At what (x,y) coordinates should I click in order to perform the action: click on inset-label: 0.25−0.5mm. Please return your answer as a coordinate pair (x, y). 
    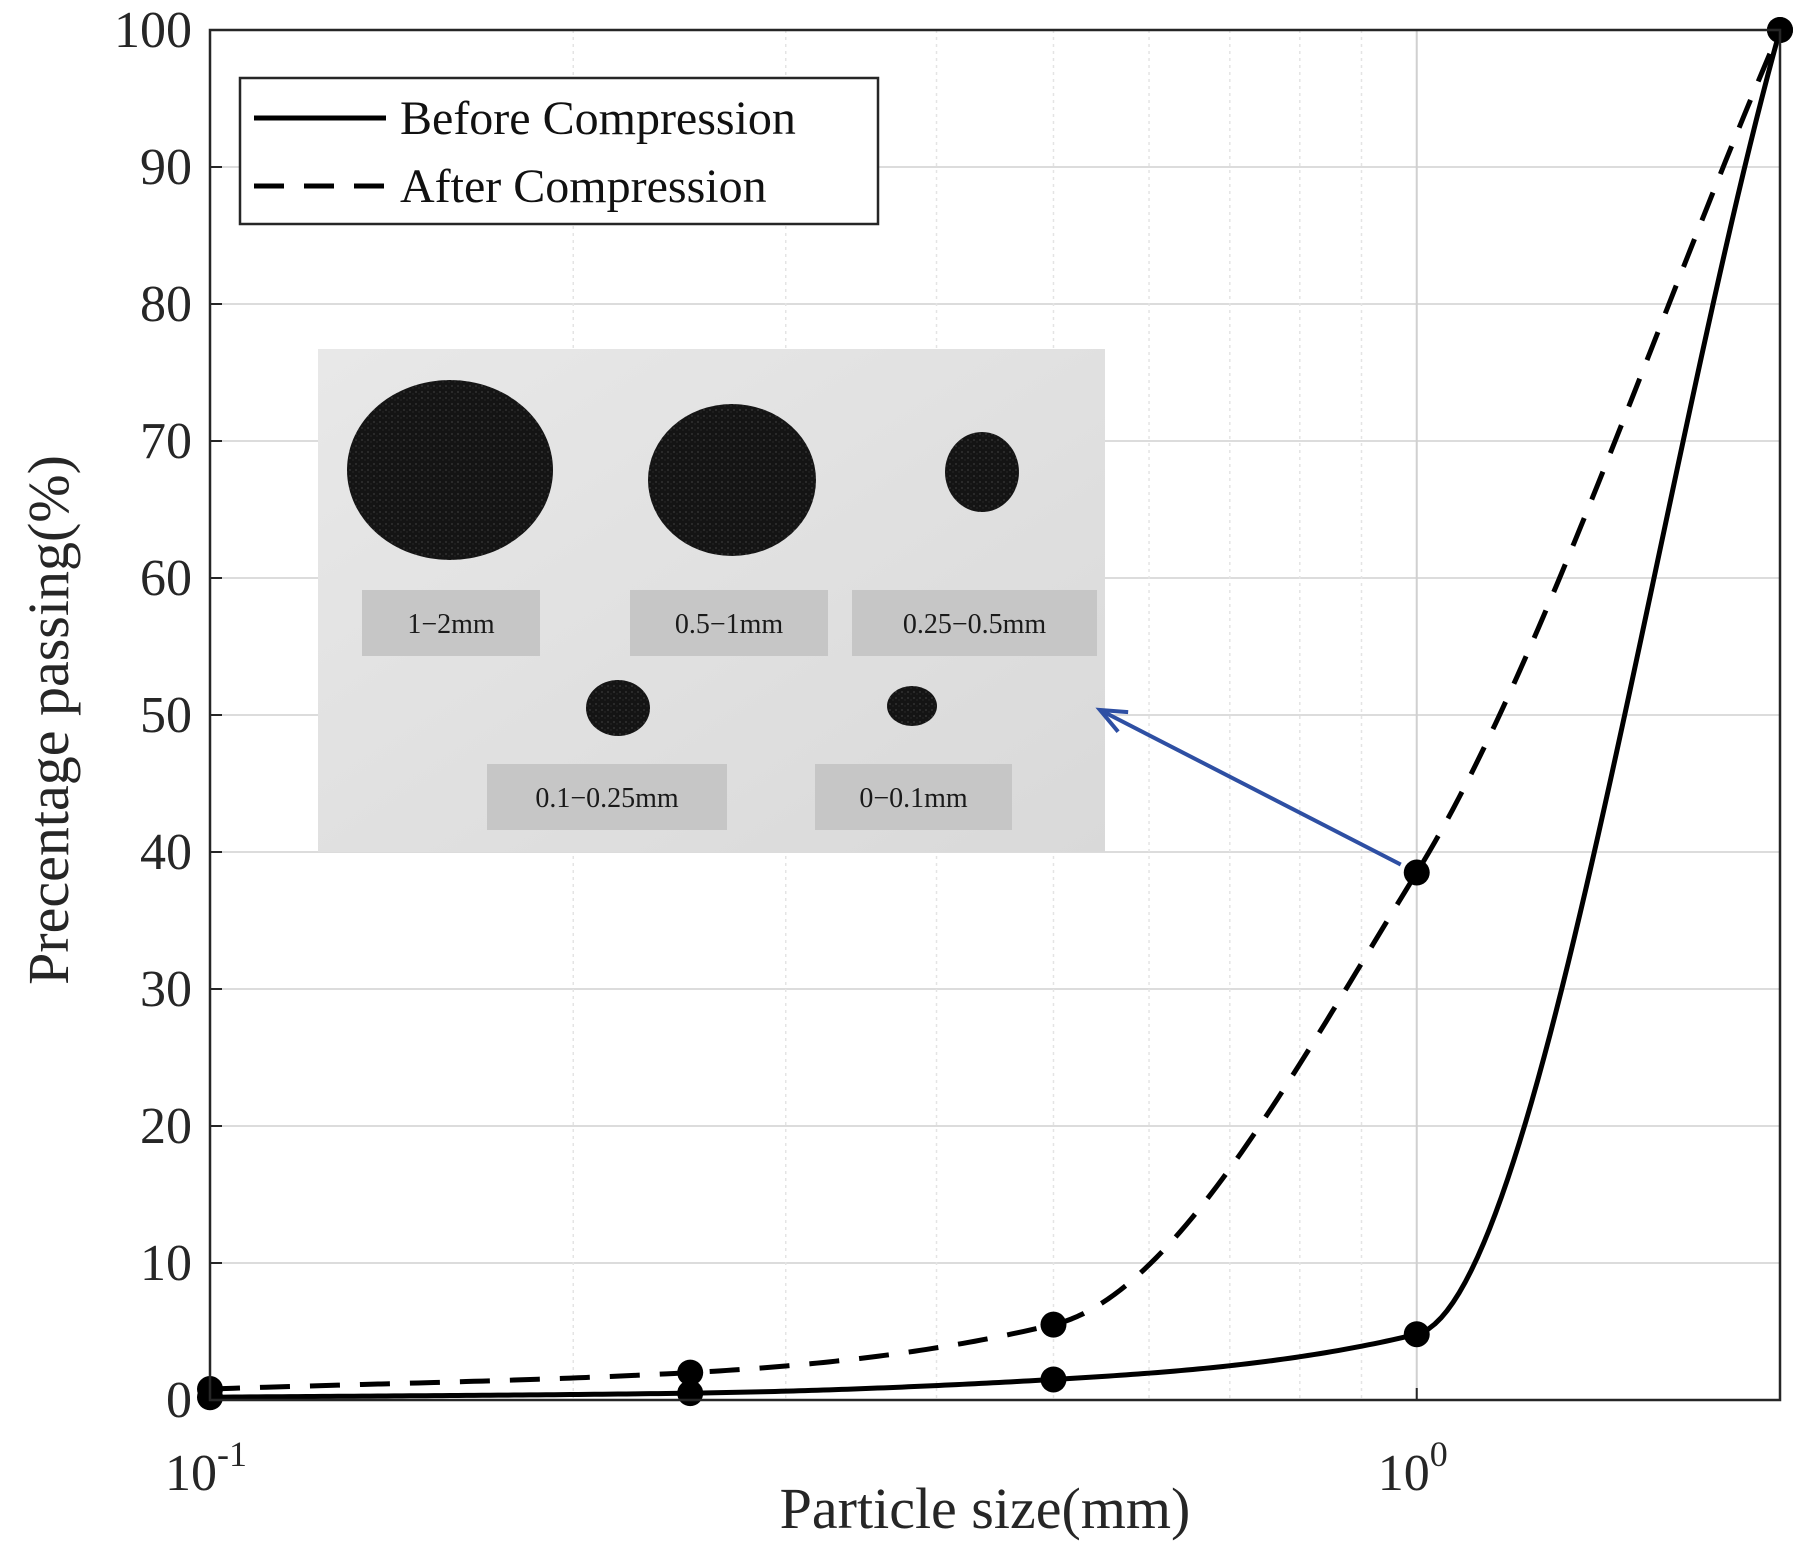
    Looking at the image, I should click on (975, 624).